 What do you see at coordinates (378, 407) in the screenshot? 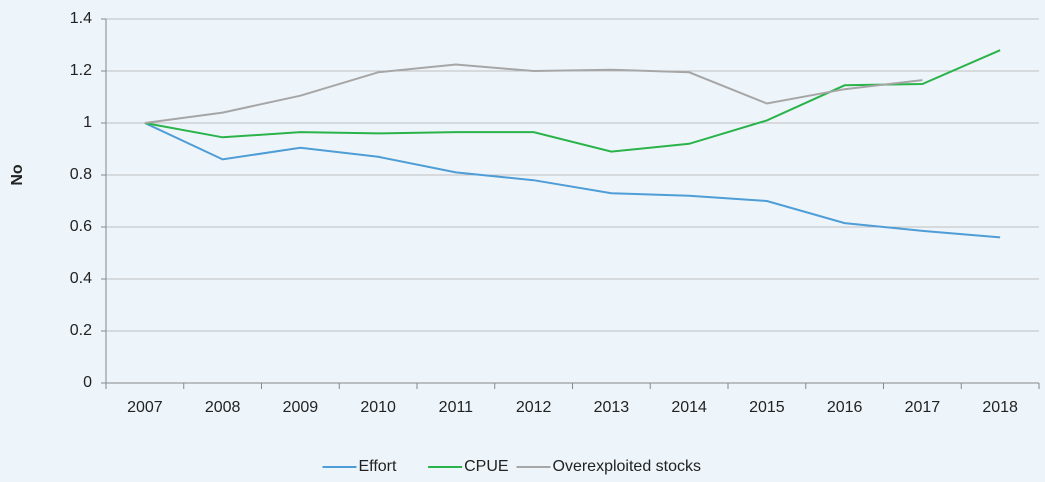
I see `x-tick-label: 2010` at bounding box center [378, 407].